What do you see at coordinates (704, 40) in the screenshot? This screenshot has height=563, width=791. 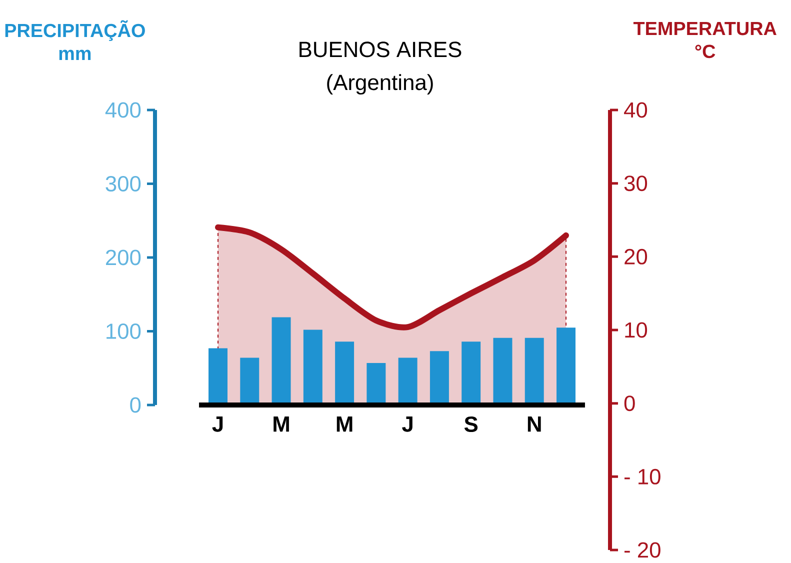 I see `y2-axis-title: TEMPERATURA °C` at bounding box center [704, 40].